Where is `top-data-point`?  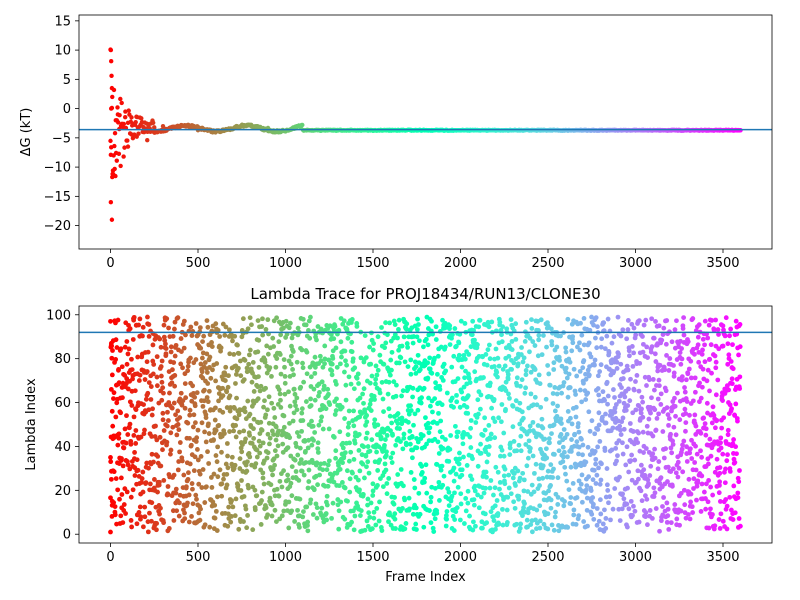 top-data-point is located at coordinates (163, 126).